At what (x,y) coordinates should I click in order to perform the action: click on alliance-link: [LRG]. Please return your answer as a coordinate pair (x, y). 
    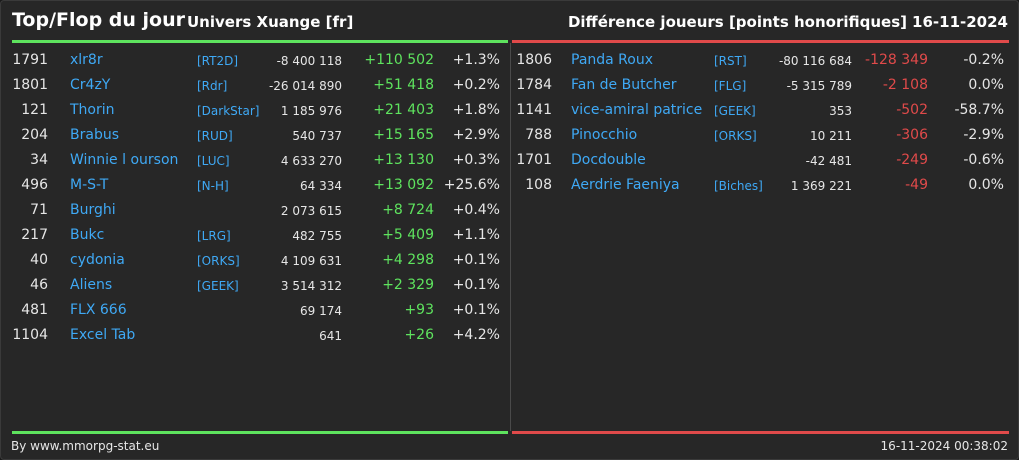
    Looking at the image, I should click on (214, 236).